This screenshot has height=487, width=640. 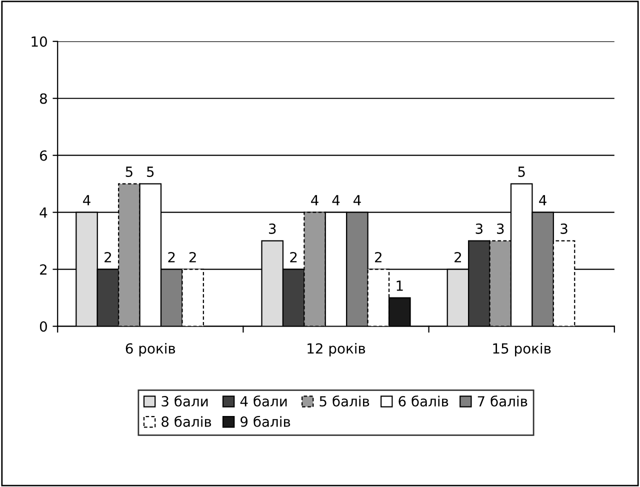 What do you see at coordinates (44, 155) in the screenshot?
I see `y-tick-label: 6` at bounding box center [44, 155].